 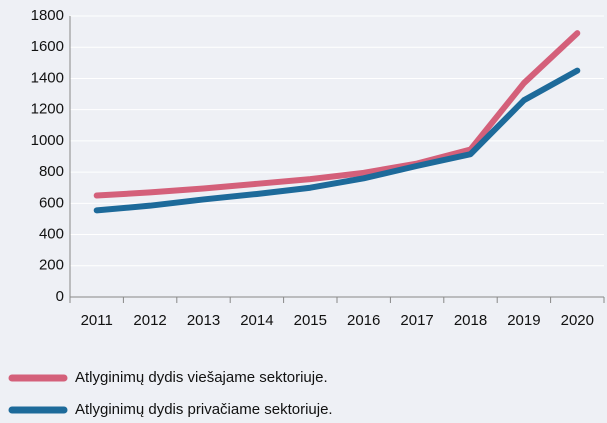 What do you see at coordinates (47, 15) in the screenshot?
I see `y-tick-label: 1800` at bounding box center [47, 15].